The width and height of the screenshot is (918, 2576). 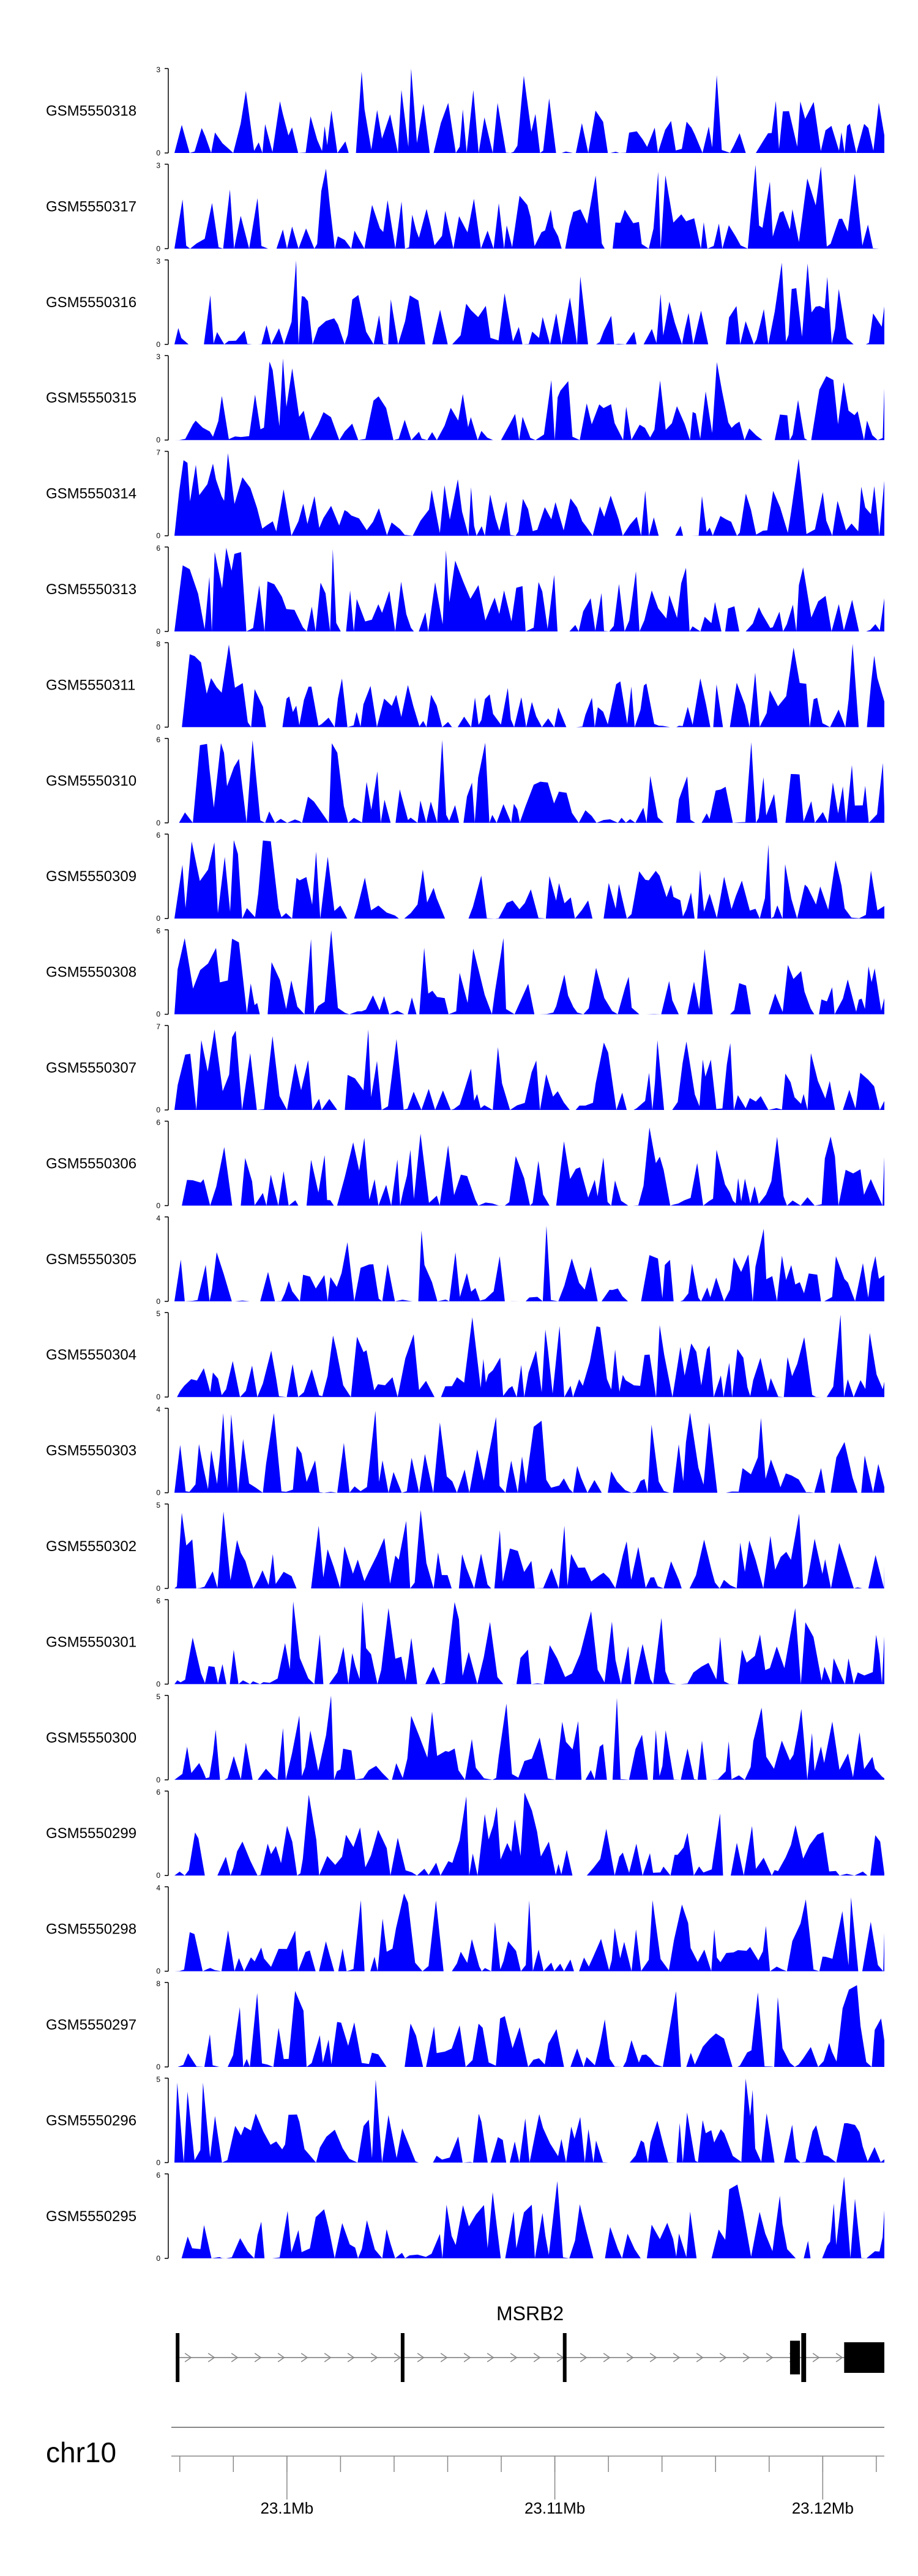 I want to click on track-label: GSM5550304, so click(x=91, y=1355).